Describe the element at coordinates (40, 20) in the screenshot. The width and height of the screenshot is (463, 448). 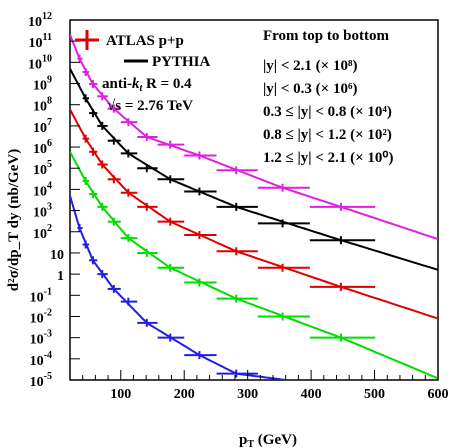
I see `y-tick-label: 10¹²` at that location.